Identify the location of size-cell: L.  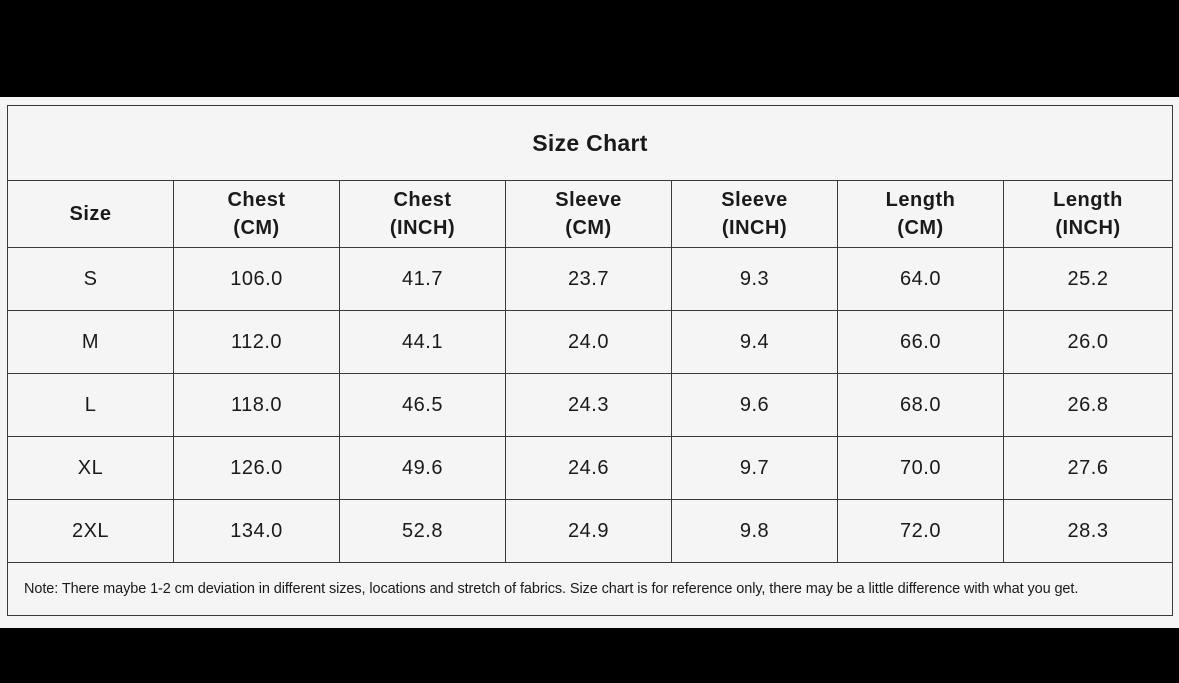
(90, 405).